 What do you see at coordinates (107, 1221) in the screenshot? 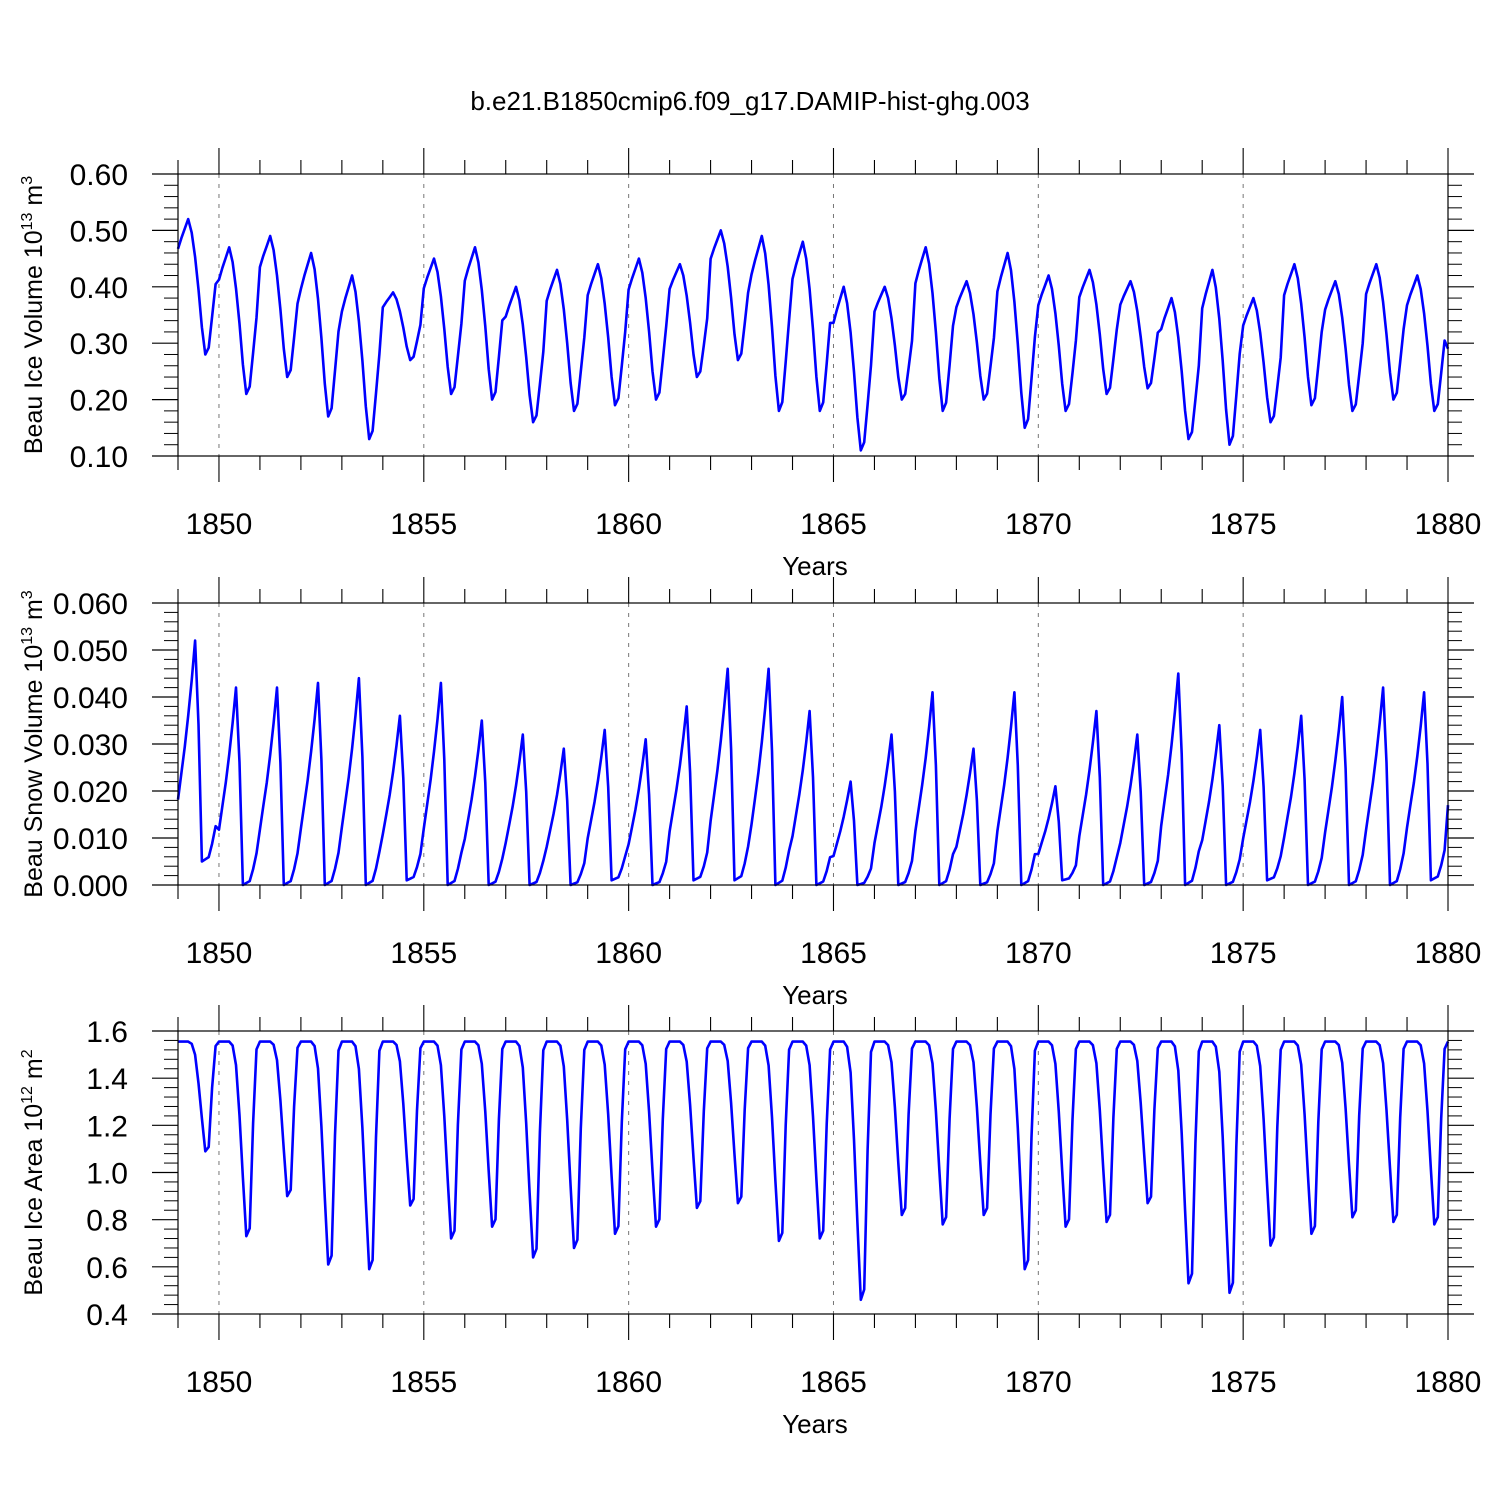
I see `y-tick-label: 0.8` at bounding box center [107, 1221].